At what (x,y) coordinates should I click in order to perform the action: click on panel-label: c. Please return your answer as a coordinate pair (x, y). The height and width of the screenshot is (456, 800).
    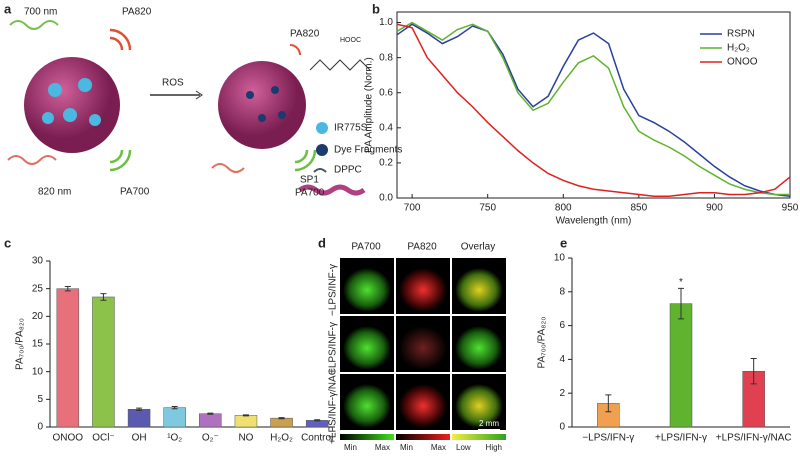
    Looking at the image, I should click on (7, 242).